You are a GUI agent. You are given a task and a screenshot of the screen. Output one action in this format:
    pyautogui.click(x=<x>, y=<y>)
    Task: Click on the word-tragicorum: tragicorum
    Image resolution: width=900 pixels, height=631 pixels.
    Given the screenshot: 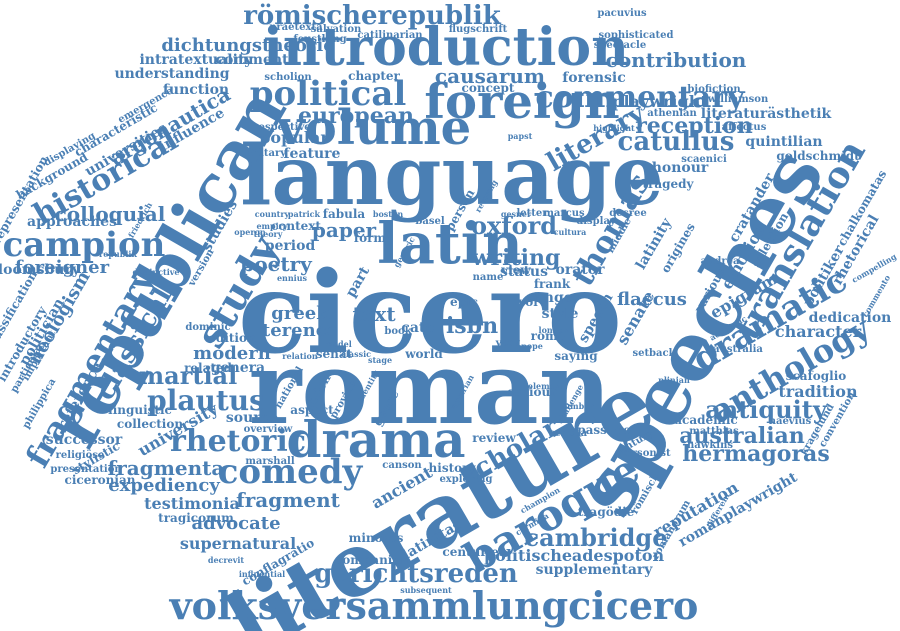 What is the action you would take?
    pyautogui.click(x=196, y=518)
    